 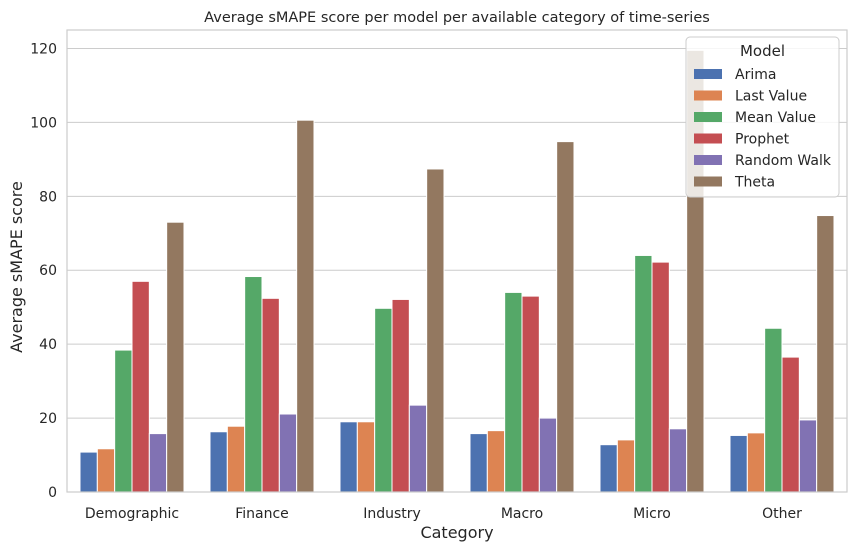 What do you see at coordinates (522, 514) in the screenshot?
I see `x-tick-label: Macro` at bounding box center [522, 514].